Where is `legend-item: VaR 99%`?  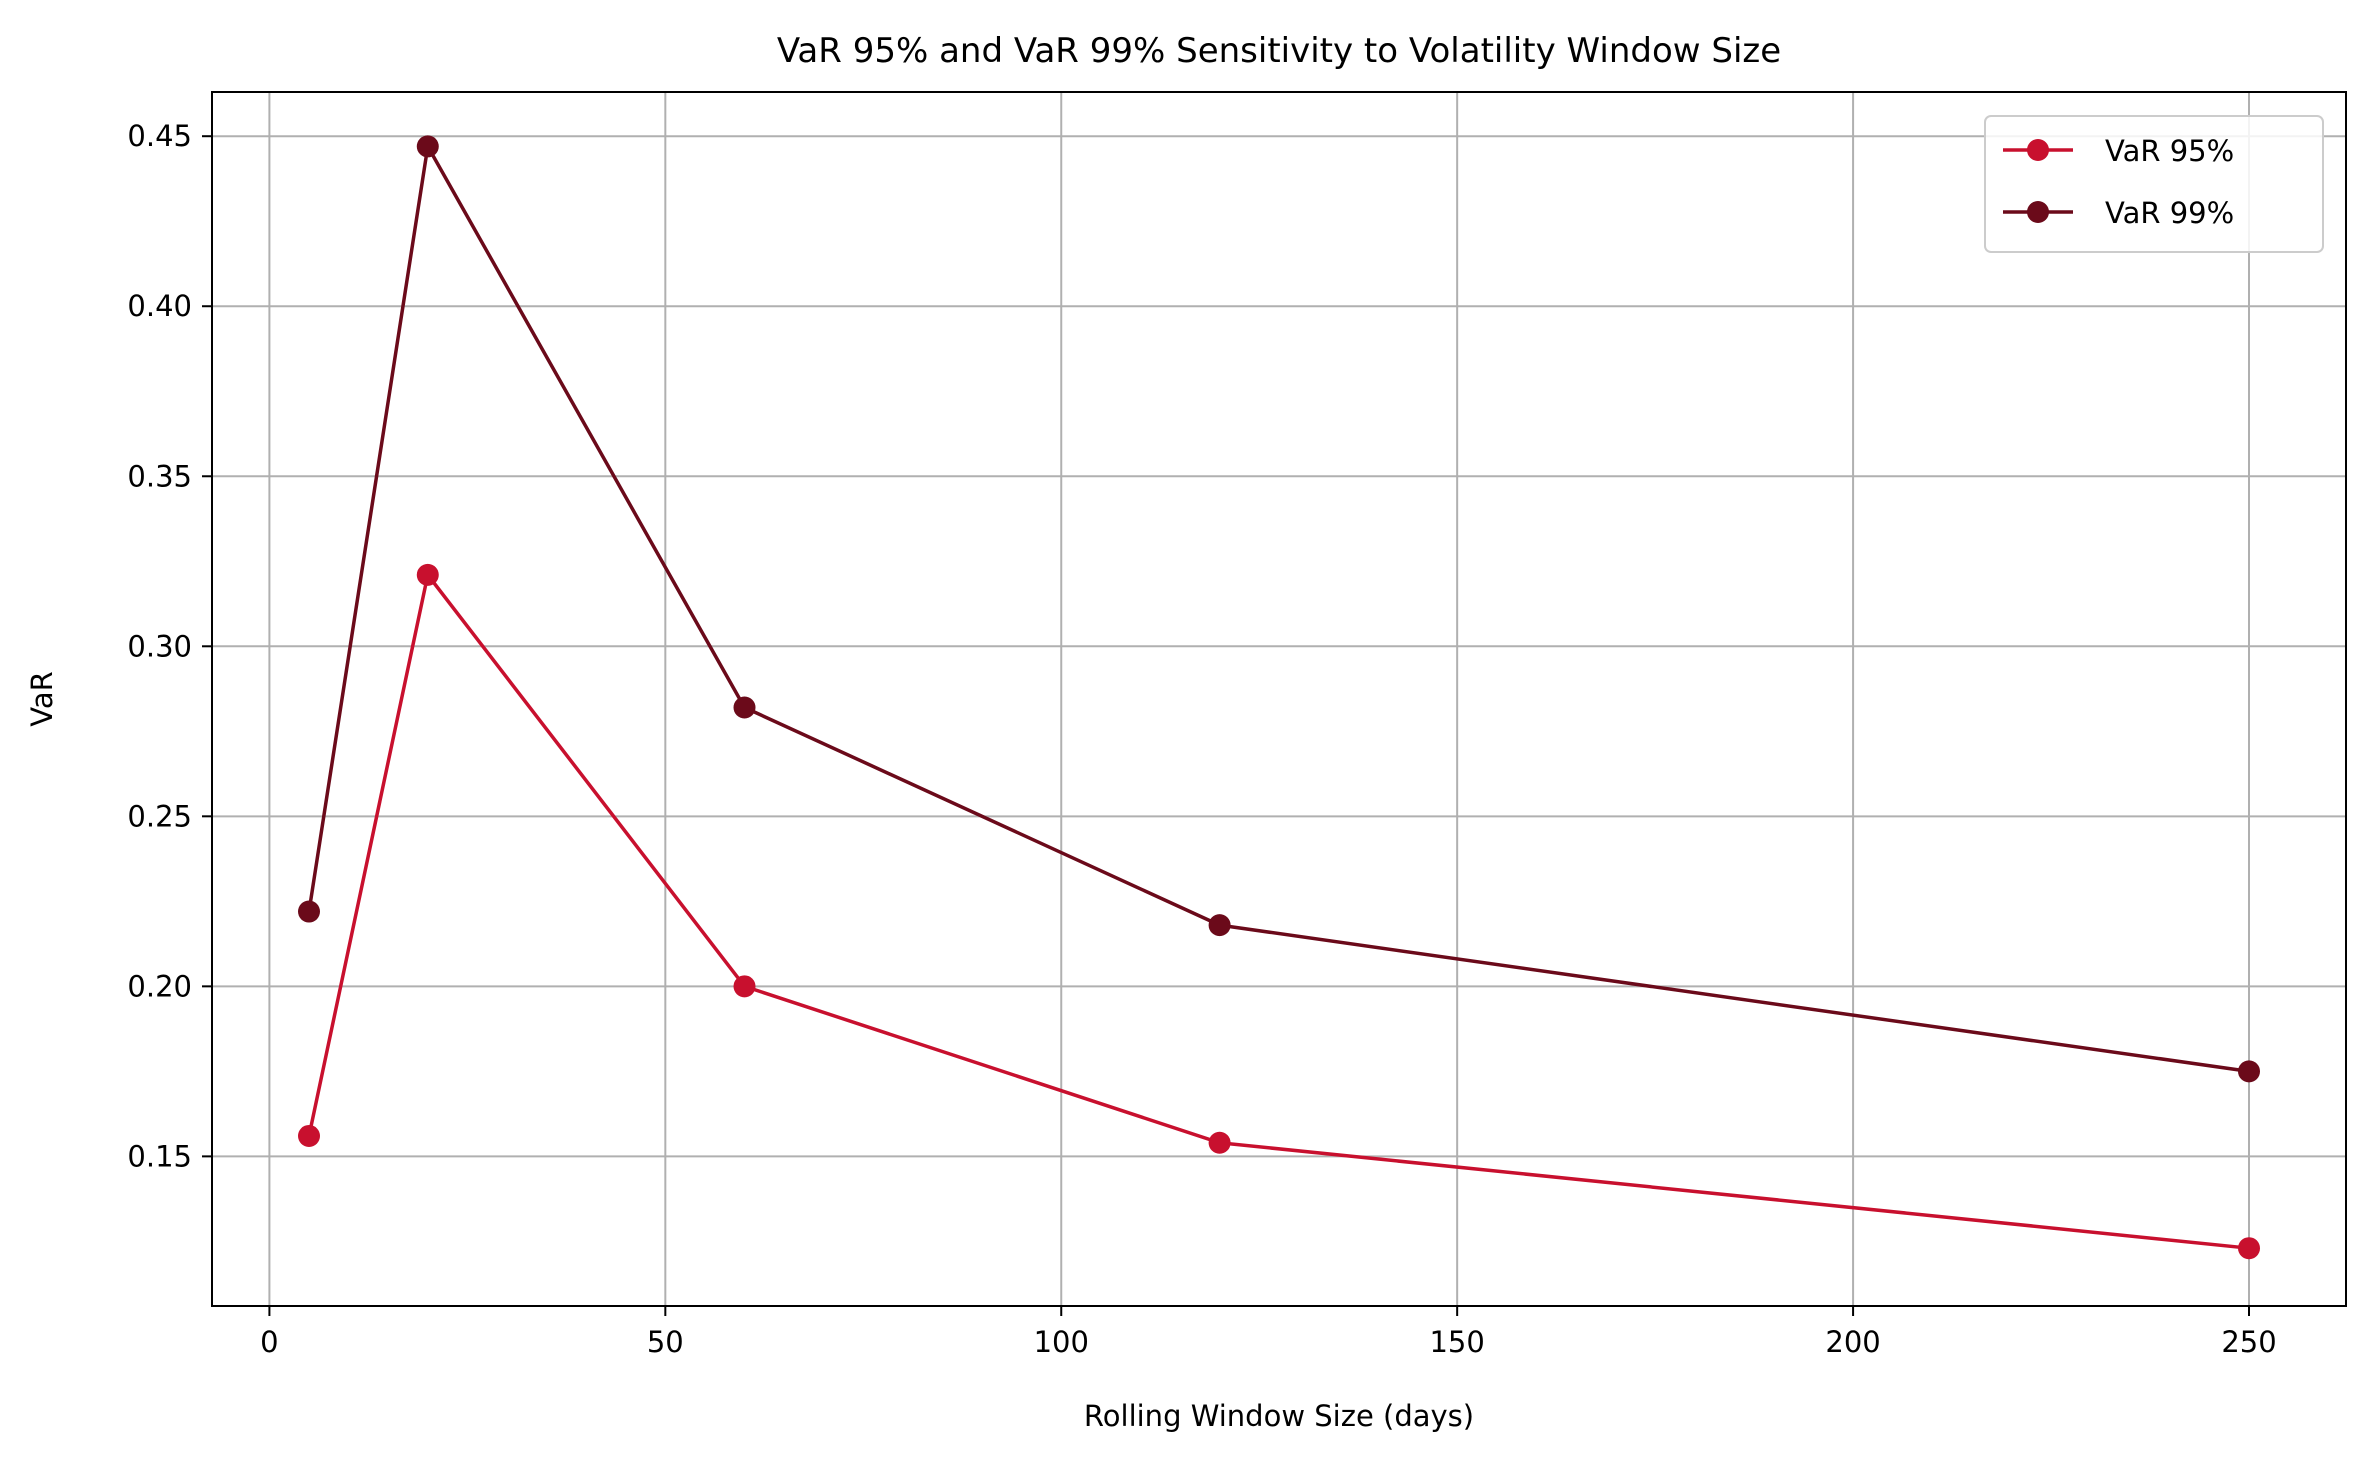
legend-item: VaR 99% is located at coordinates (2118, 213).